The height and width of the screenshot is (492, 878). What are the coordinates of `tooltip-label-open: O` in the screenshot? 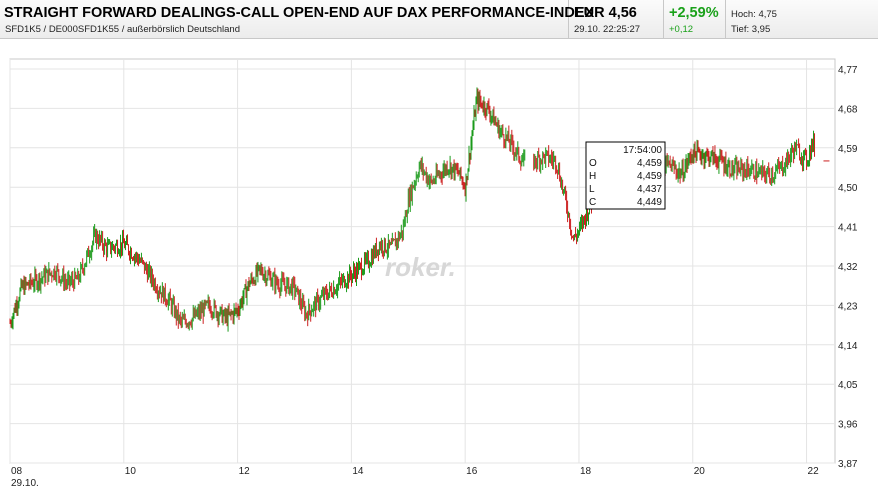 It's located at (593, 163).